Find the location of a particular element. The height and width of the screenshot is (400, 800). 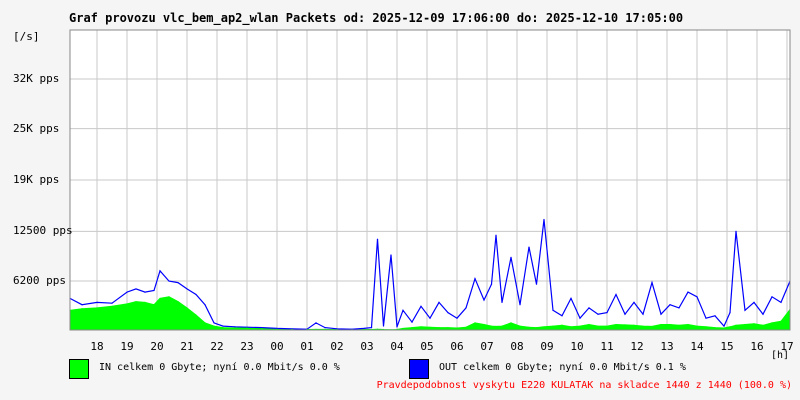

x-tick-label: 03 is located at coordinates (367, 346).